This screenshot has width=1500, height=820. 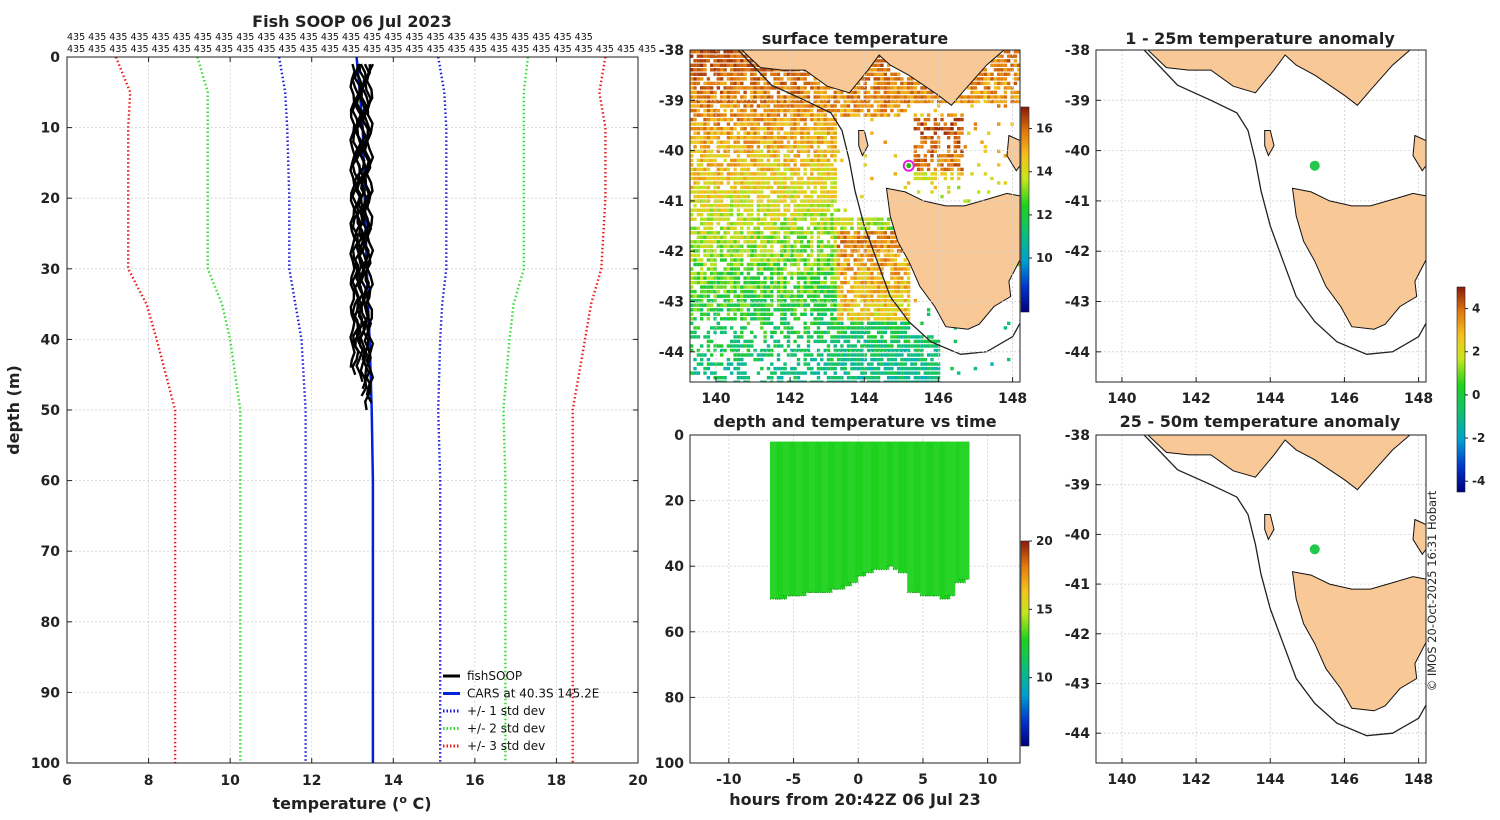 What do you see at coordinates (589, 410) in the screenshot?
I see `std-dev-3-high-line` at bounding box center [589, 410].